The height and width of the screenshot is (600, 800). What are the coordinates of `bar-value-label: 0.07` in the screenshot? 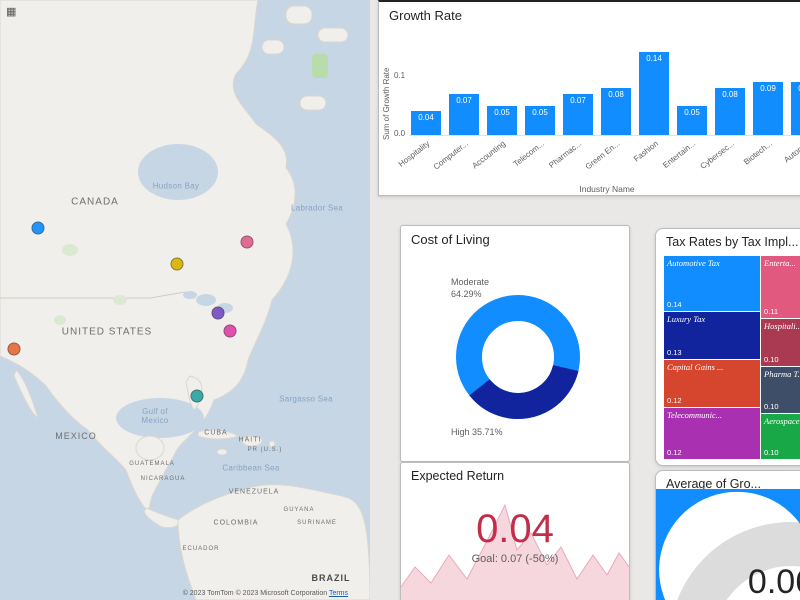 It's located at (464, 100).